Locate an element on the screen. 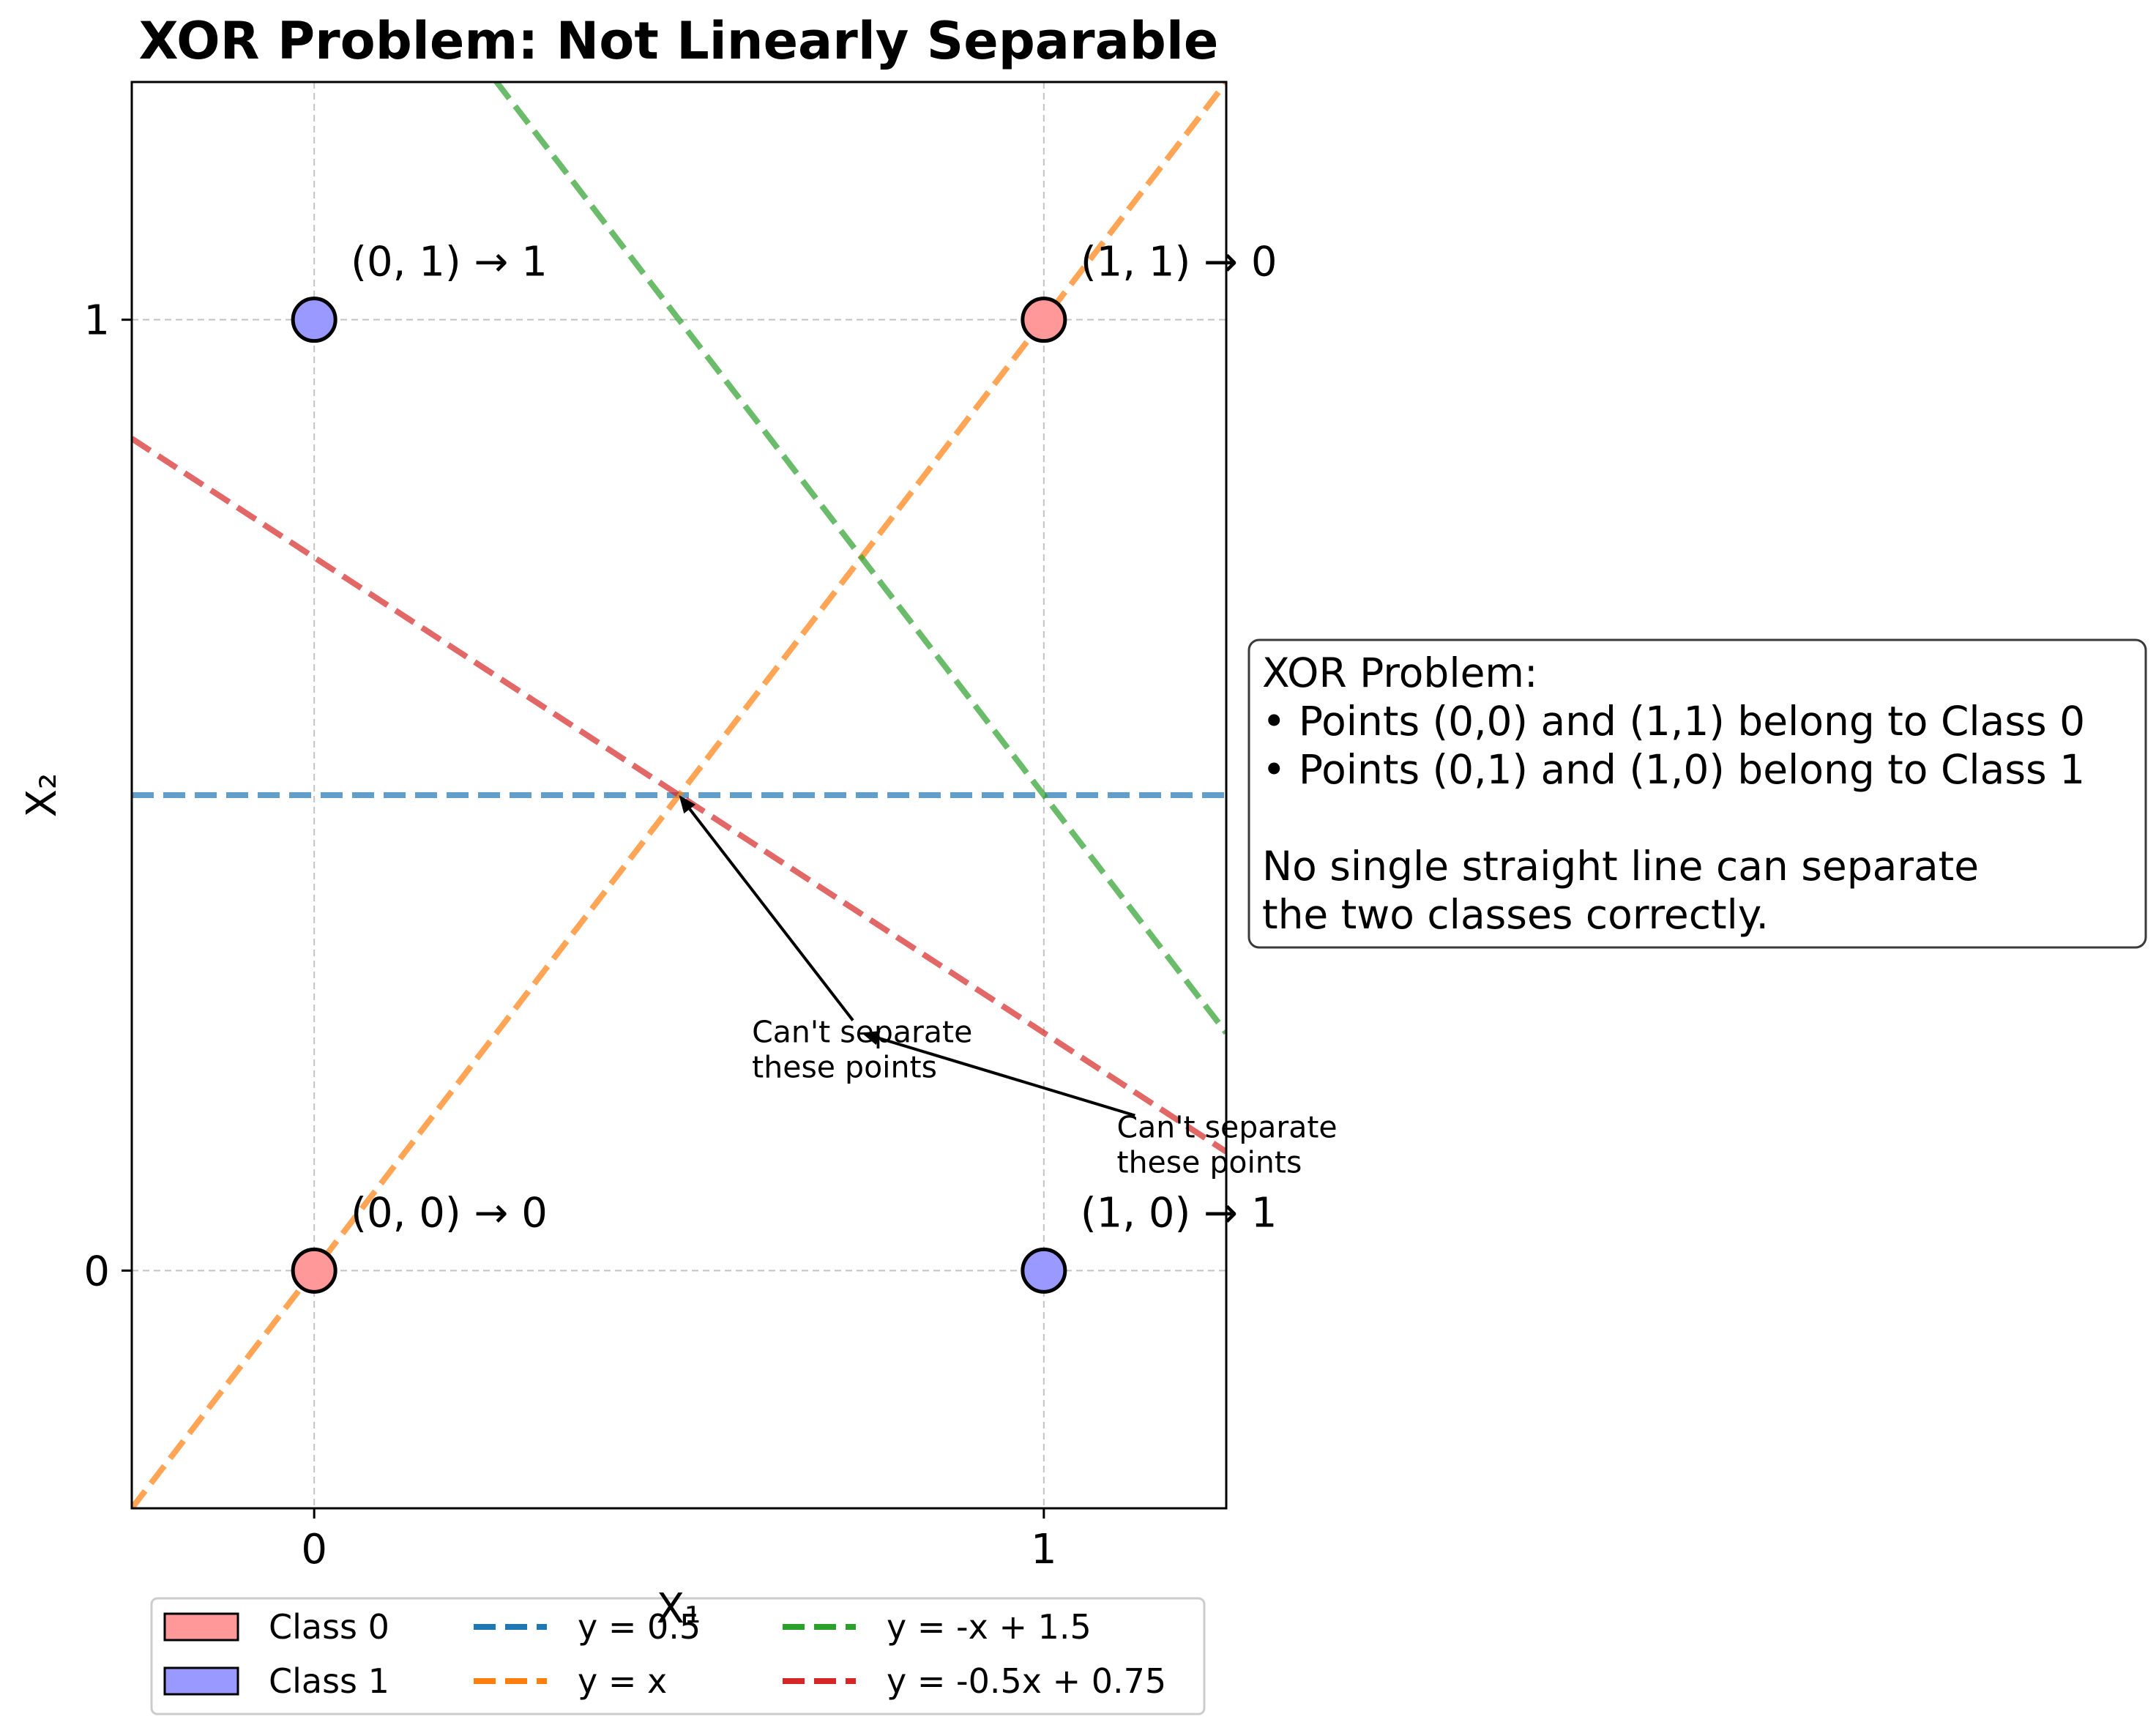  chart-title: XOR Problem: Not Linearly Separable is located at coordinates (679, 41).